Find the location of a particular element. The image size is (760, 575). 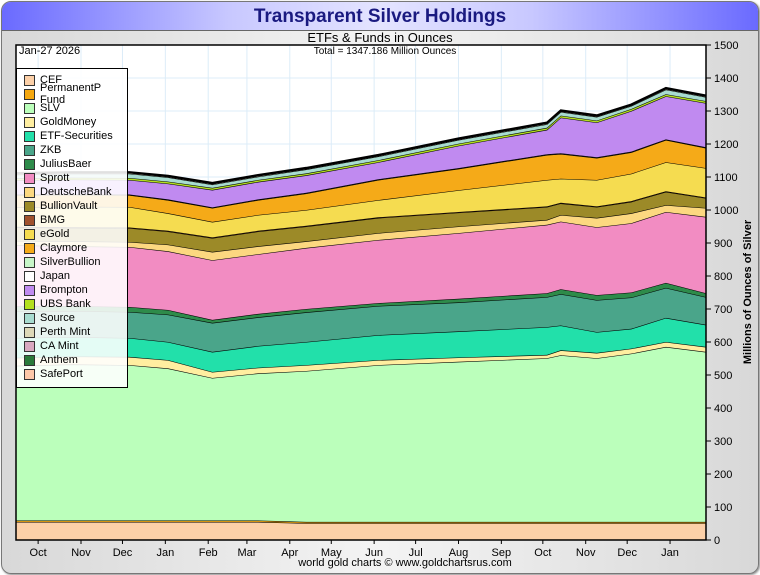

y-tick-label: 800 is located at coordinates (723, 277).